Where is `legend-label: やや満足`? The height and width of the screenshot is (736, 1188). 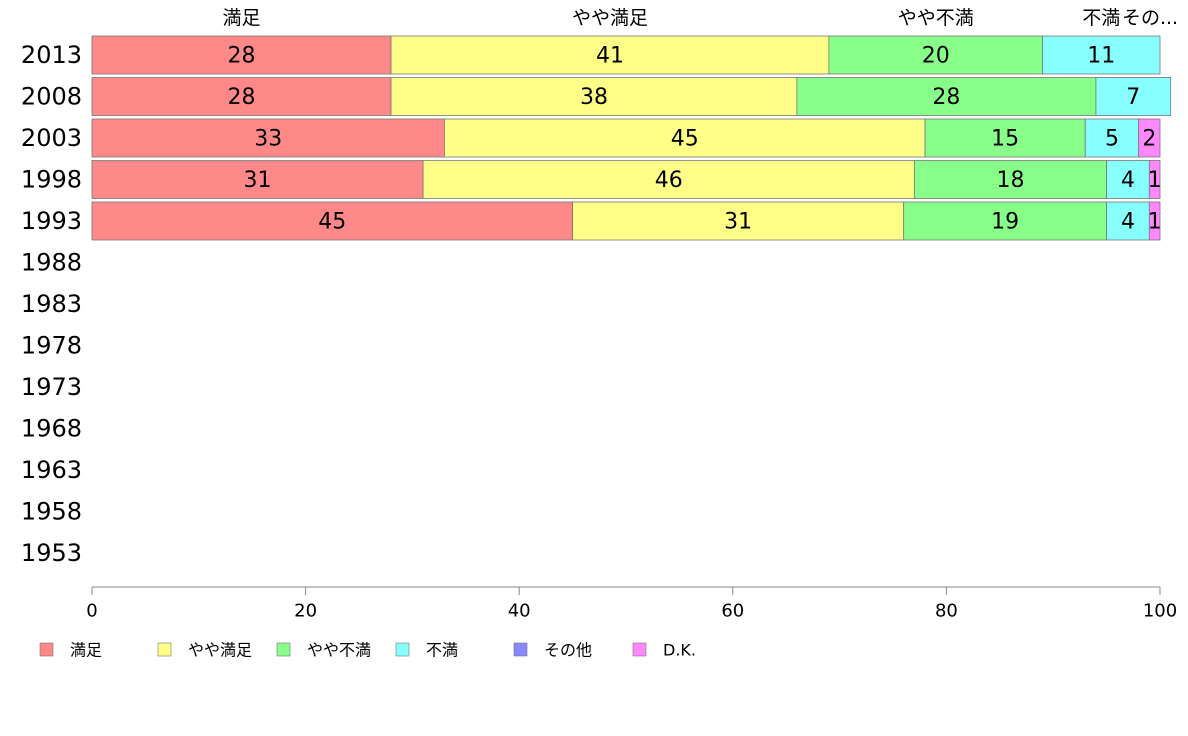 legend-label: やや満足 is located at coordinates (220, 650).